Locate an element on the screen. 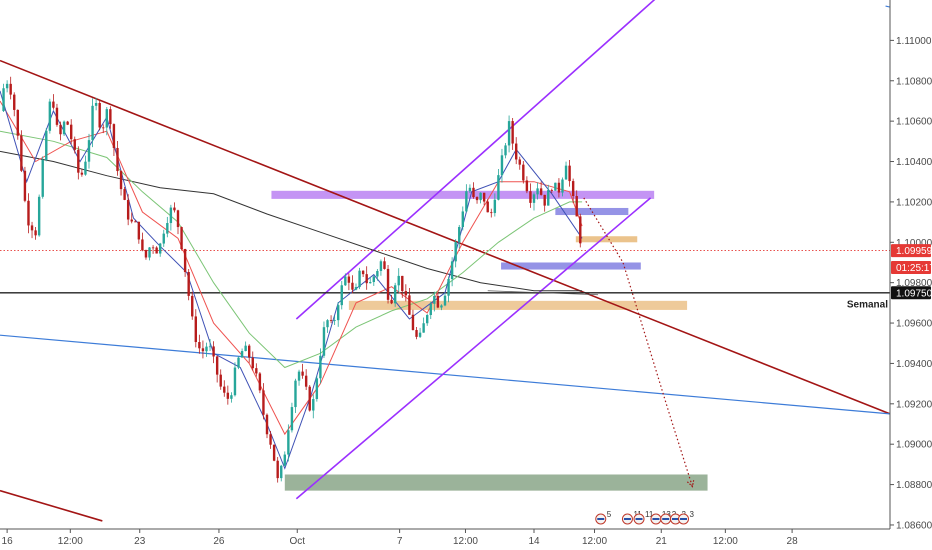 Image resolution: width=932 pixels, height=550 pixels. projection-arrow is located at coordinates (638, 342).